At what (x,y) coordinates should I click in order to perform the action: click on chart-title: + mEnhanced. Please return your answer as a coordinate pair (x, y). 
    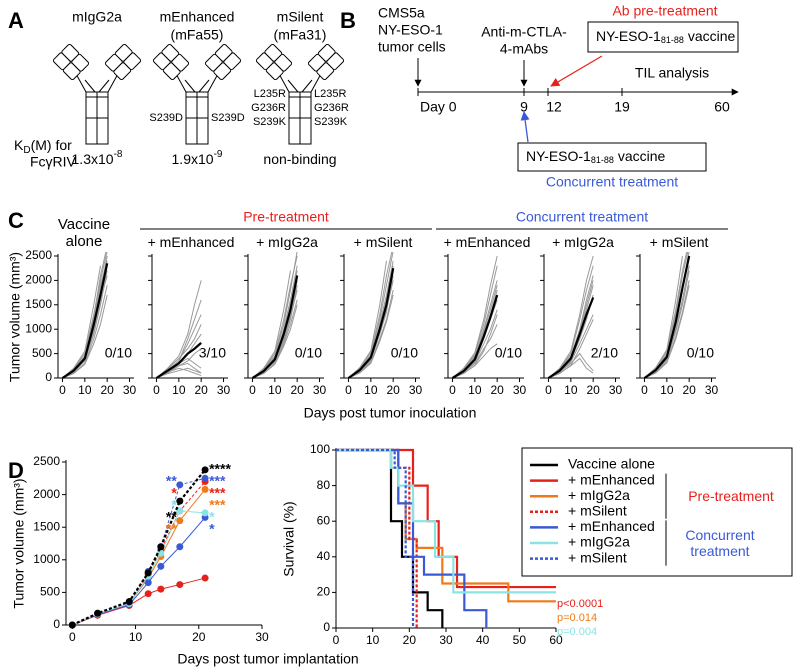
    Looking at the image, I should click on (487, 241).